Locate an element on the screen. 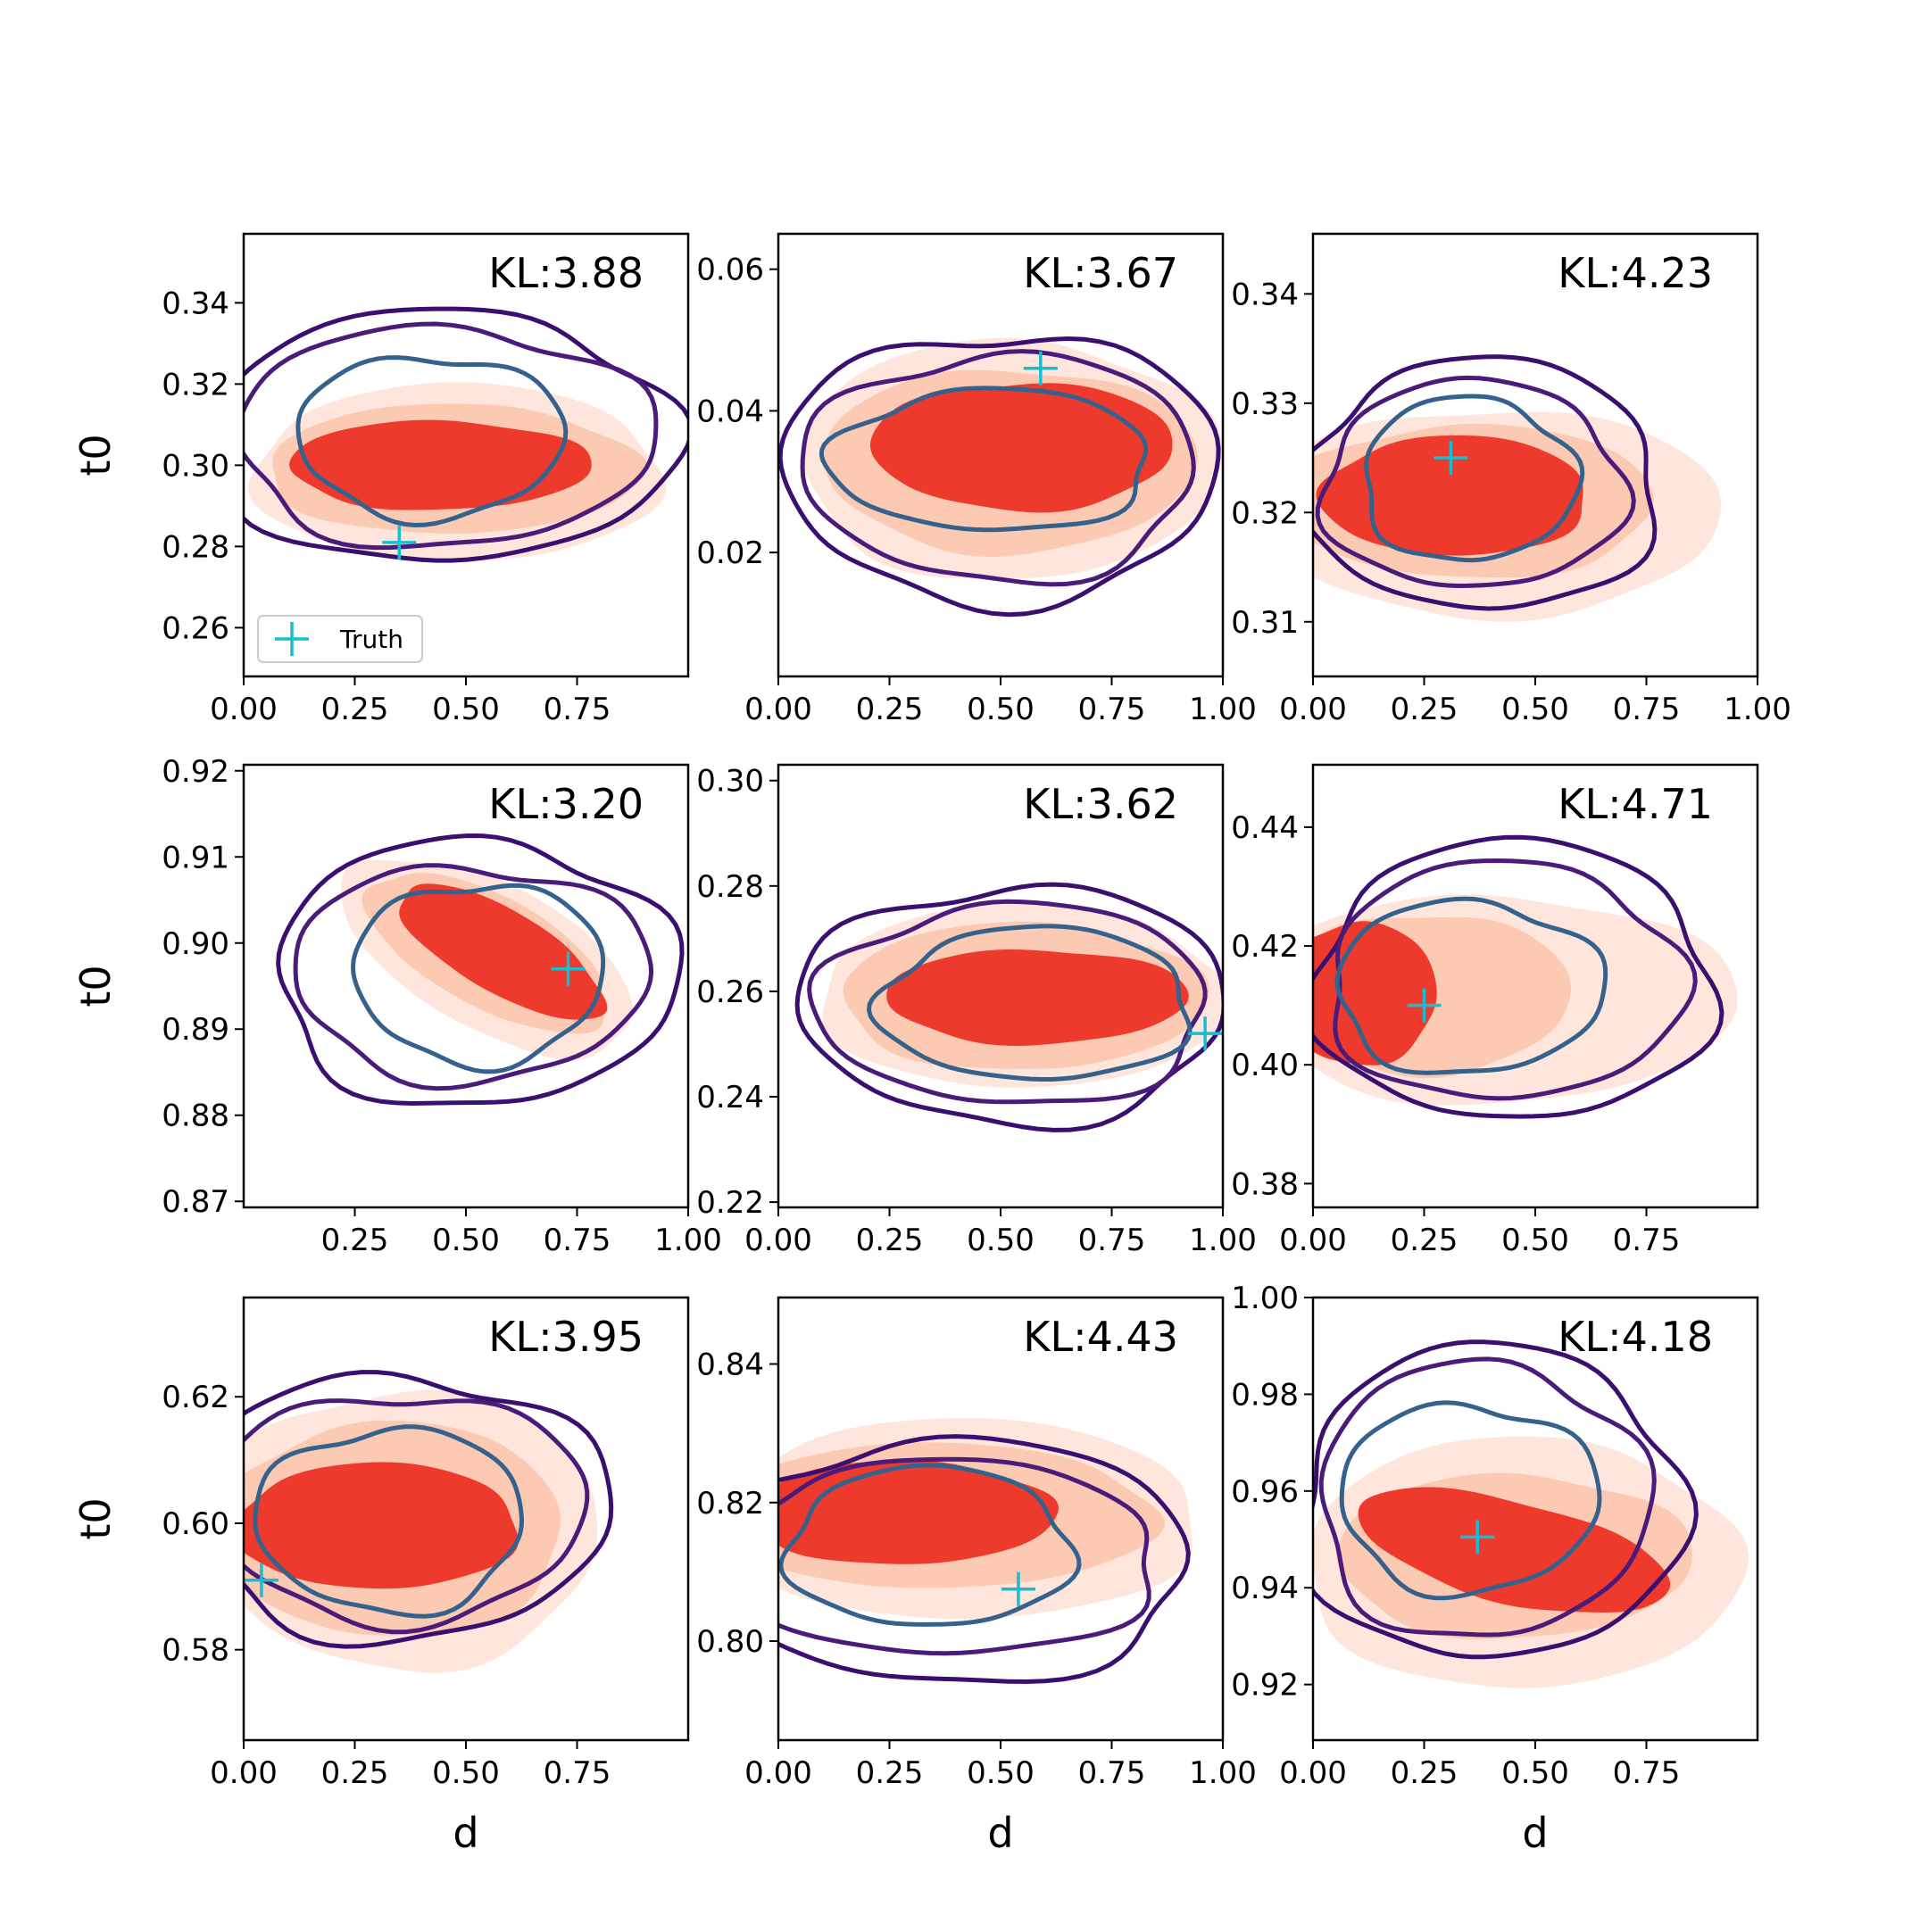  y-tick-label: 0.82 is located at coordinates (730, 1504).